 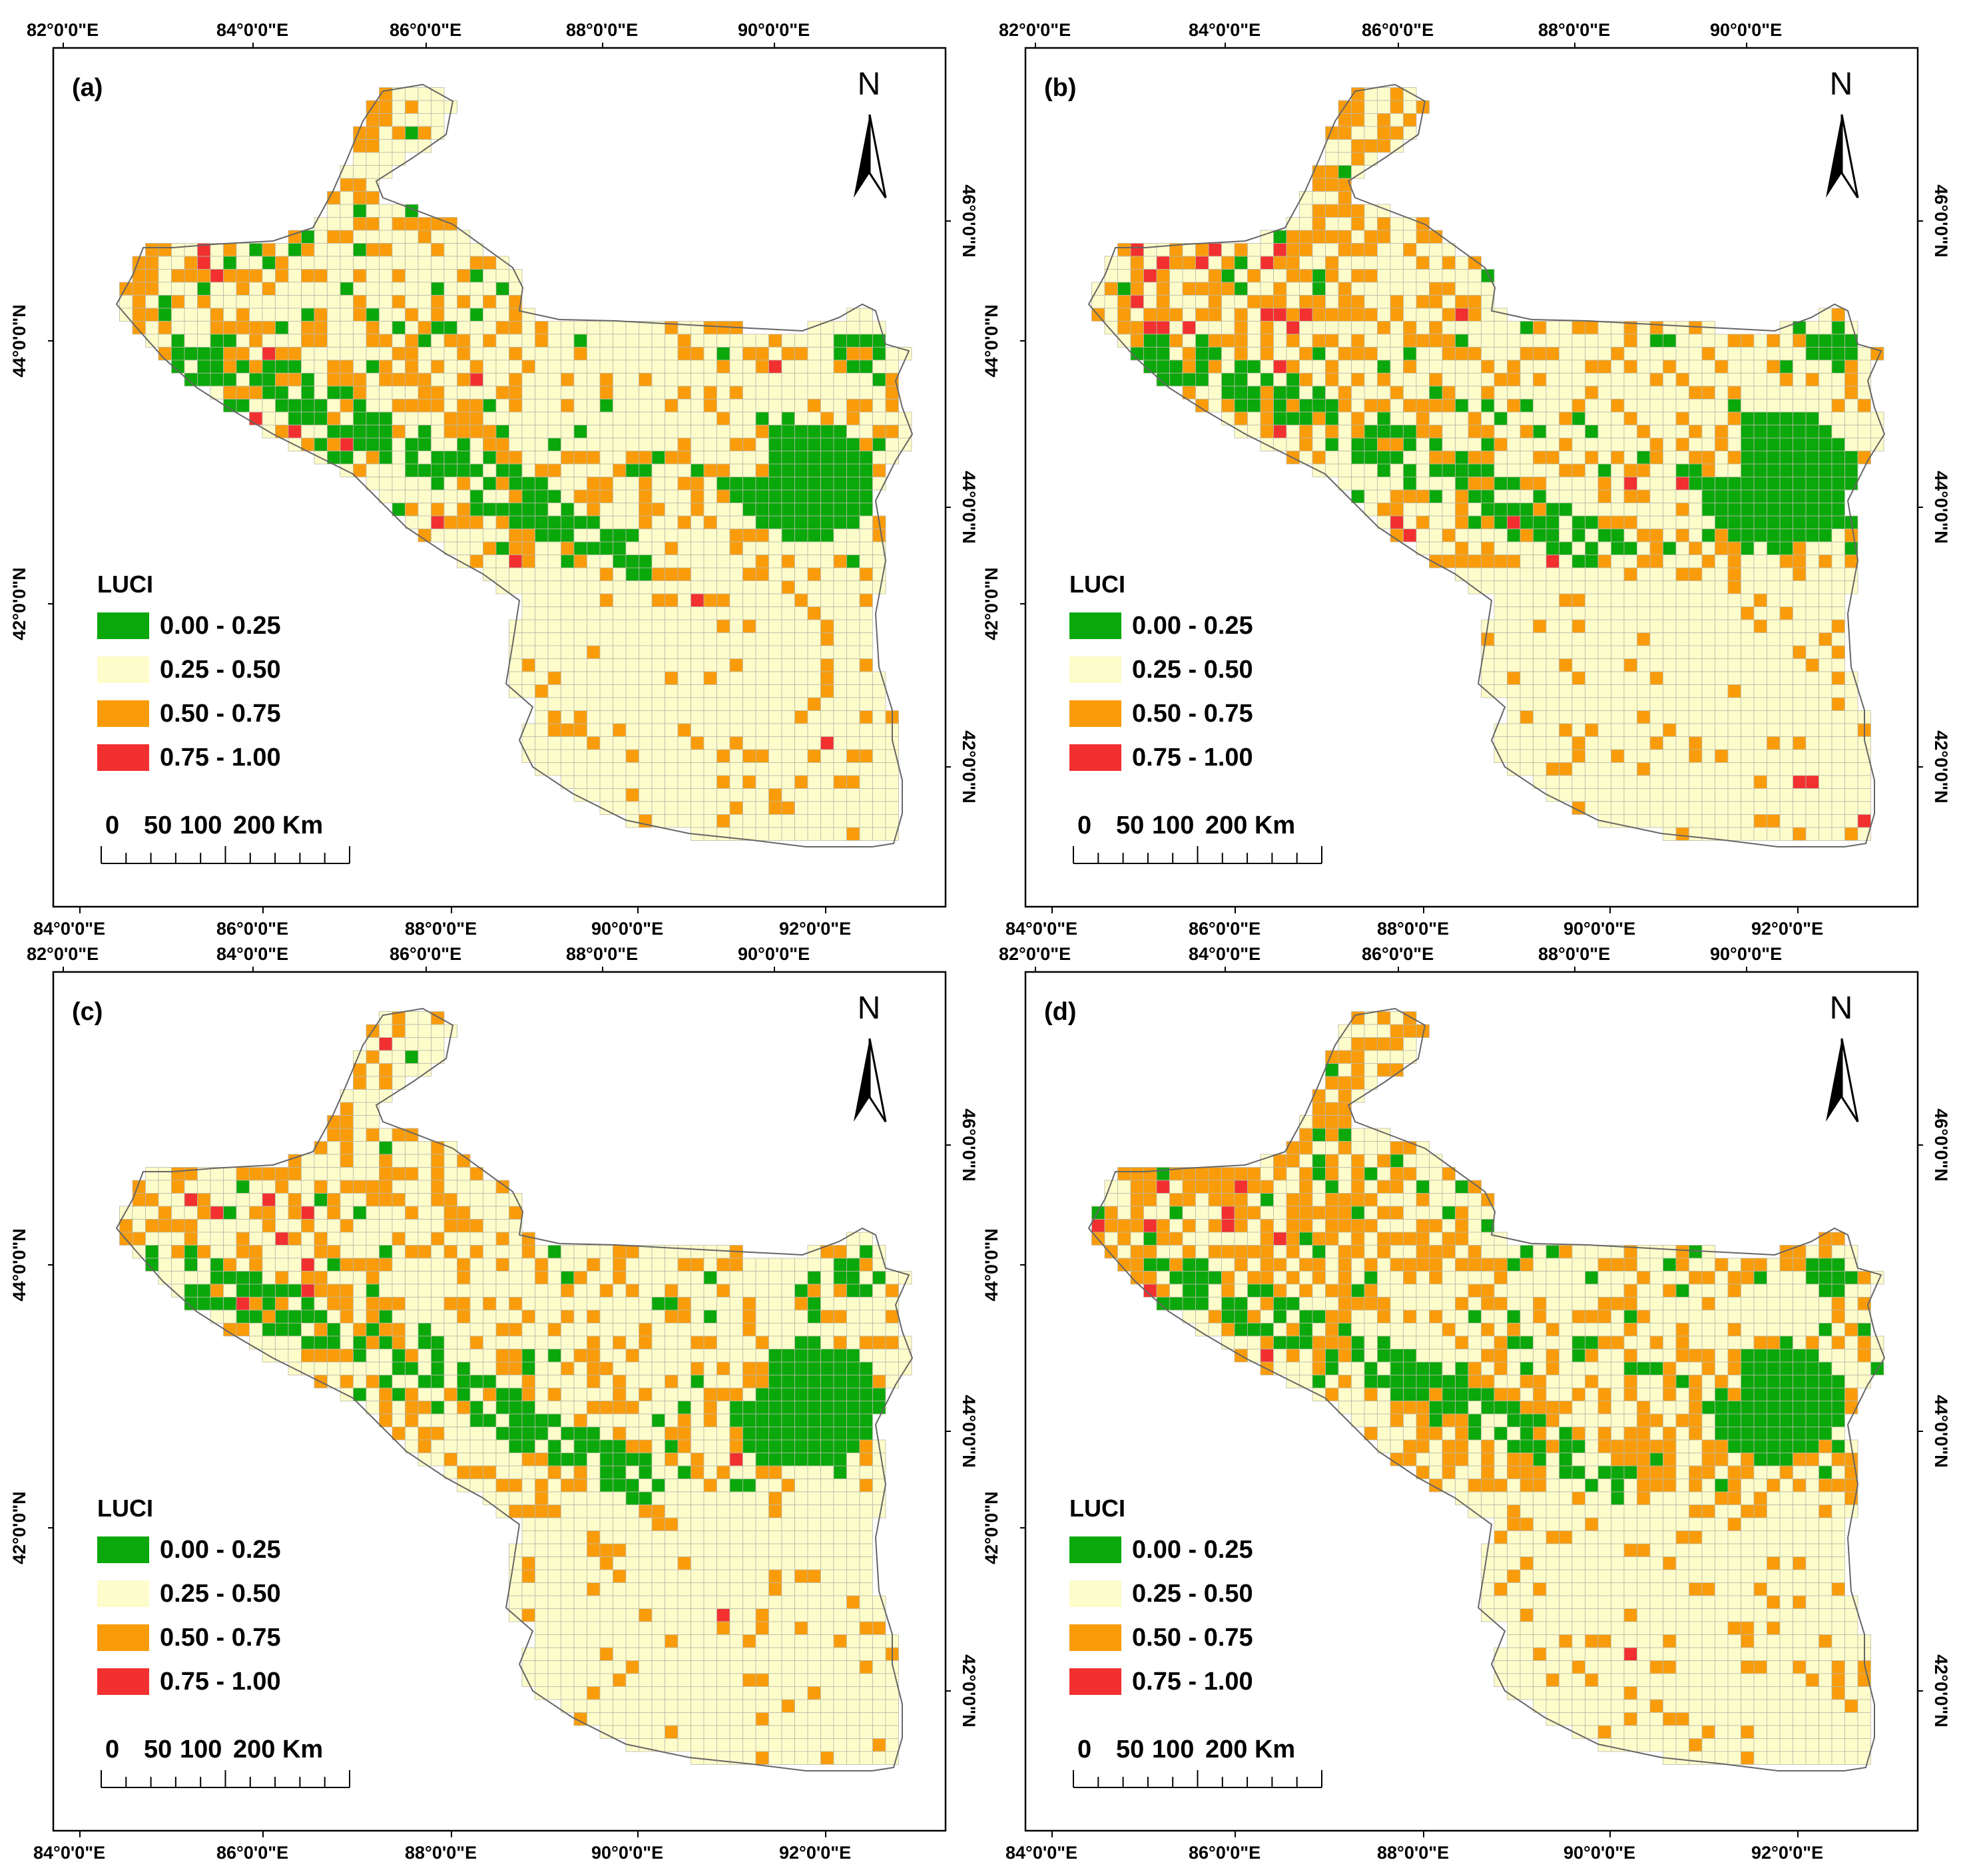 I want to click on lon-label-top: 88°0'0"E, so click(x=1574, y=30).